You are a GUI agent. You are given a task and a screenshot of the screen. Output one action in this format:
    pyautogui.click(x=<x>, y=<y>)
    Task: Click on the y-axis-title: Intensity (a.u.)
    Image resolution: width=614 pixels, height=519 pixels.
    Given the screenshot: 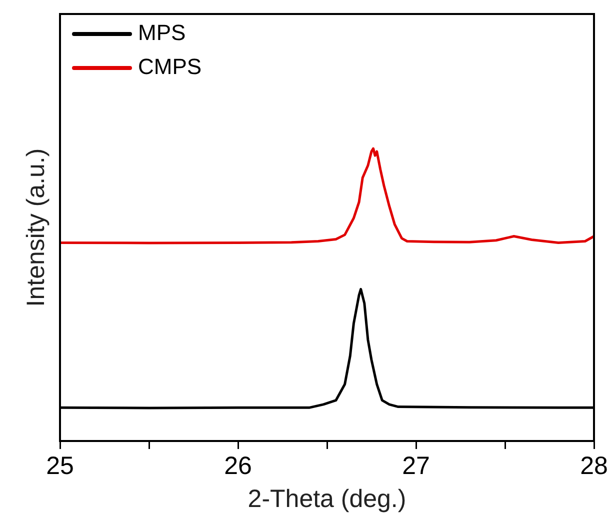 What is the action you would take?
    pyautogui.click(x=36, y=227)
    